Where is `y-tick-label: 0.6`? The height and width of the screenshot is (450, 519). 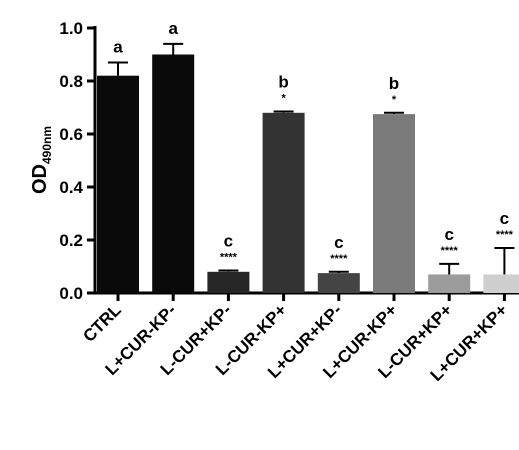
y-tick-label: 0.6 is located at coordinates (71, 134).